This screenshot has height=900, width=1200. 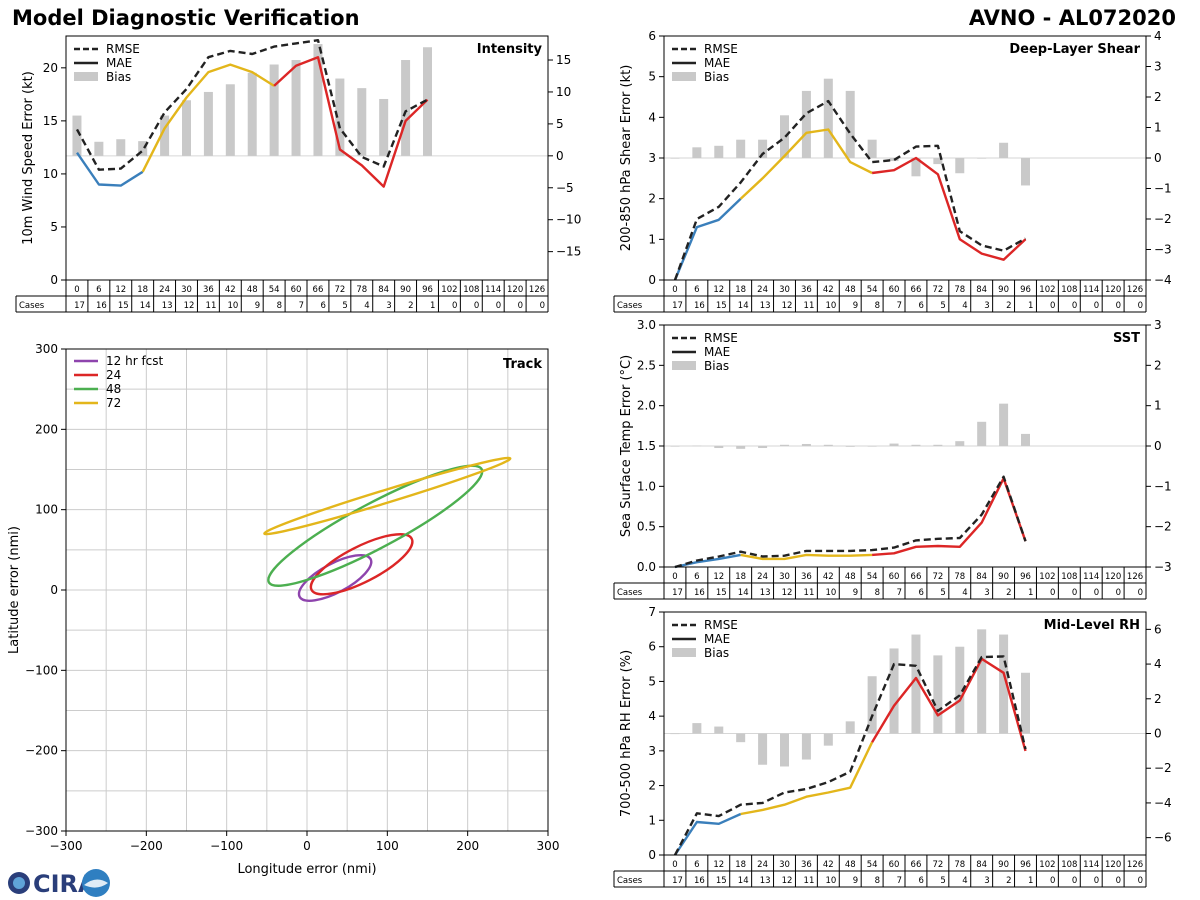 What do you see at coordinates (740, 290) in the screenshot?
I see `table-hour-cell: 18` at bounding box center [740, 290].